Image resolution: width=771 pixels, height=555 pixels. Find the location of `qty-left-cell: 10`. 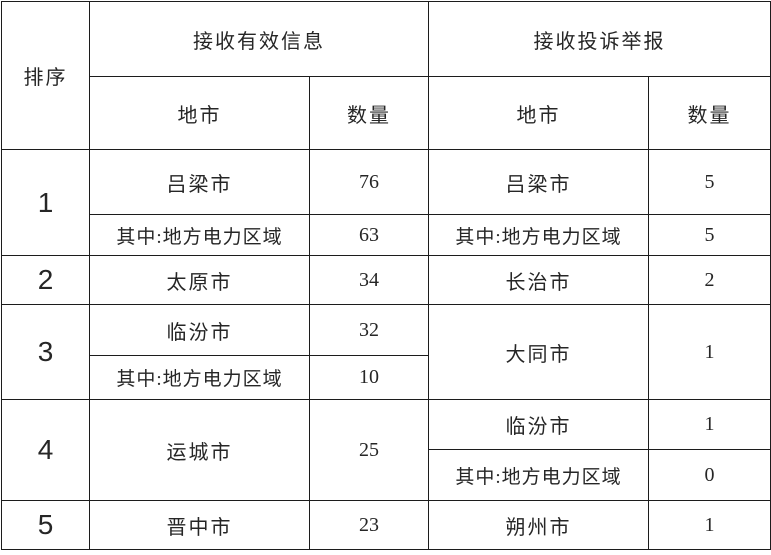

qty-left-cell: 10 is located at coordinates (369, 377).